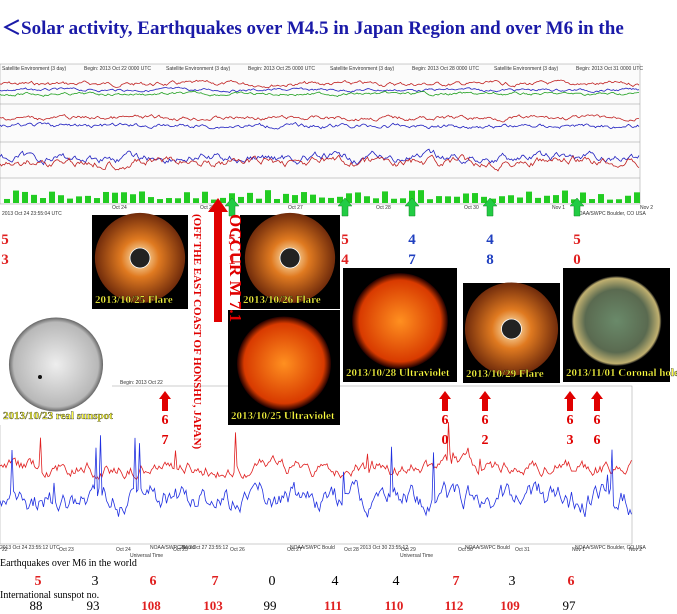  What do you see at coordinates (117, 69) in the screenshot?
I see `panel-header: Begin: 2013 Oct 22 0000 UTC` at bounding box center [117, 69].